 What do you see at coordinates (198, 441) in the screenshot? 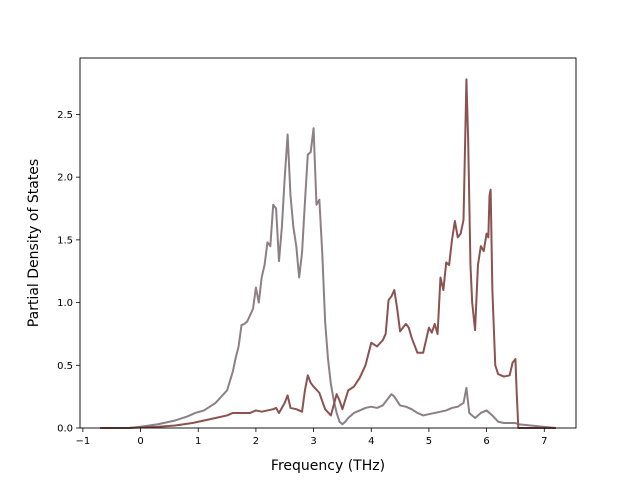
I see `x-tick-label: 1` at bounding box center [198, 441].